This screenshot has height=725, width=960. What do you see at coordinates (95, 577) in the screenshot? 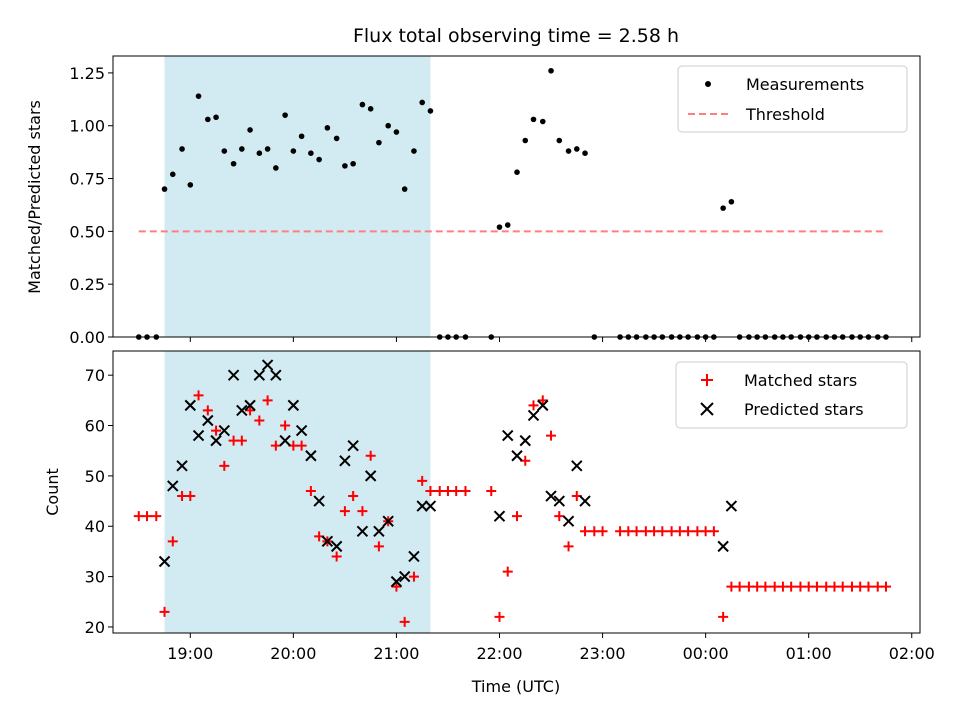
I see `y-tick-label: 30` at bounding box center [95, 577].